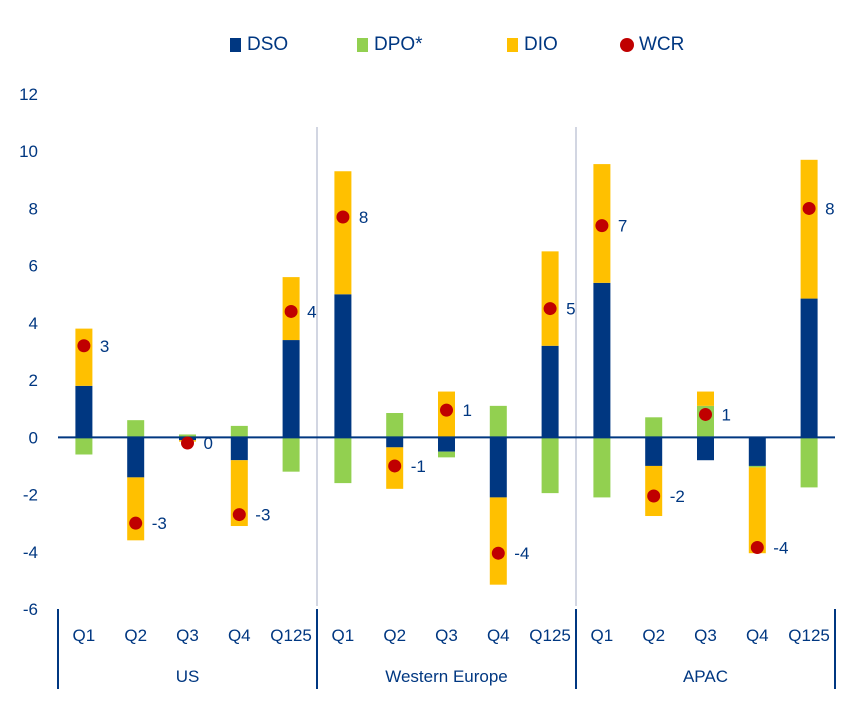 The width and height of the screenshot is (857, 714). I want to click on y-tick-label: 2, so click(33, 380).